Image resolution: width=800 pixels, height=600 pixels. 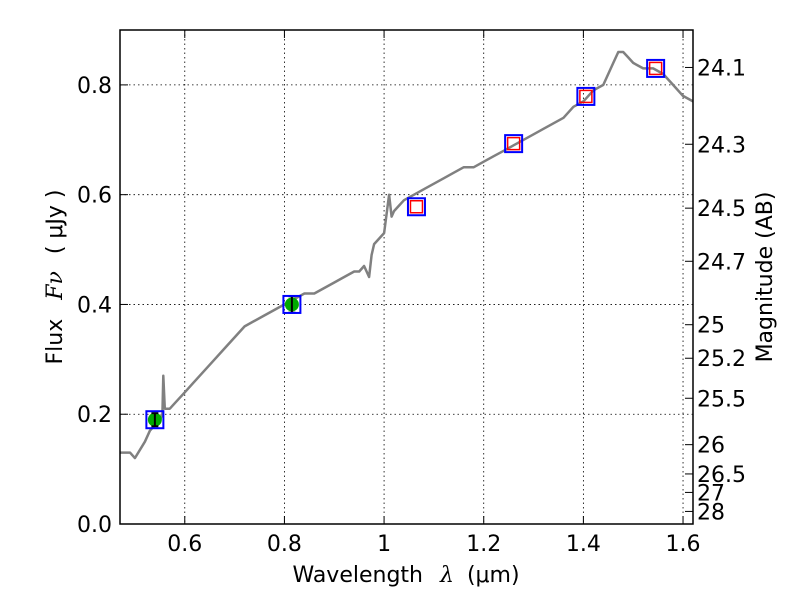 I want to click on x-tick-label: 1, so click(x=384, y=544).